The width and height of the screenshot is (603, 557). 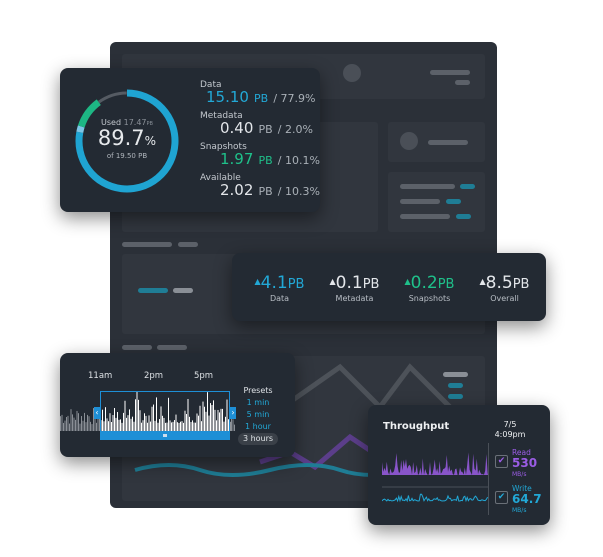 What do you see at coordinates (416, 426) in the screenshot?
I see `throughput-title: Throughput` at bounding box center [416, 426].